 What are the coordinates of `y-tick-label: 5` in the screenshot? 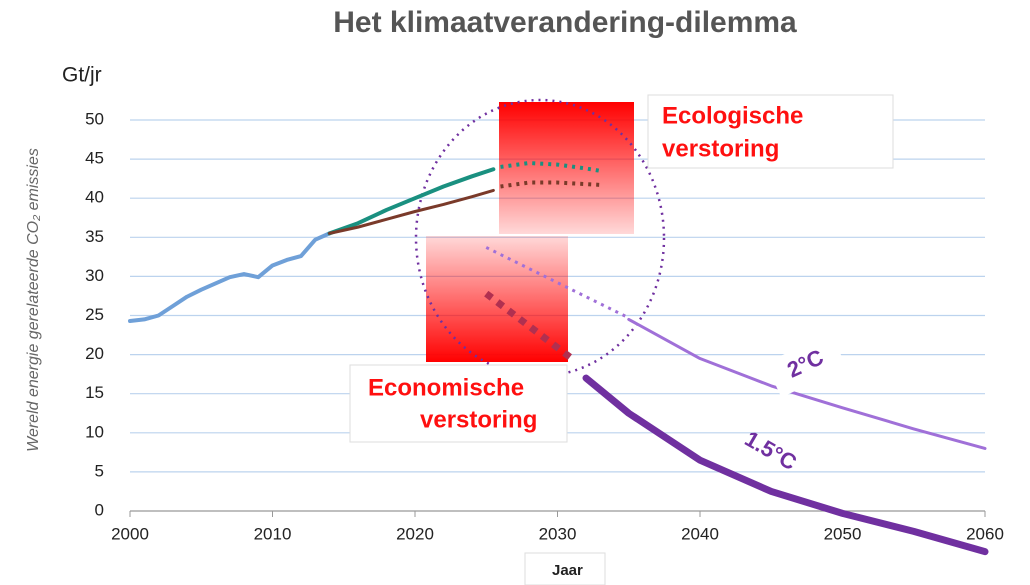 It's located at (99, 470).